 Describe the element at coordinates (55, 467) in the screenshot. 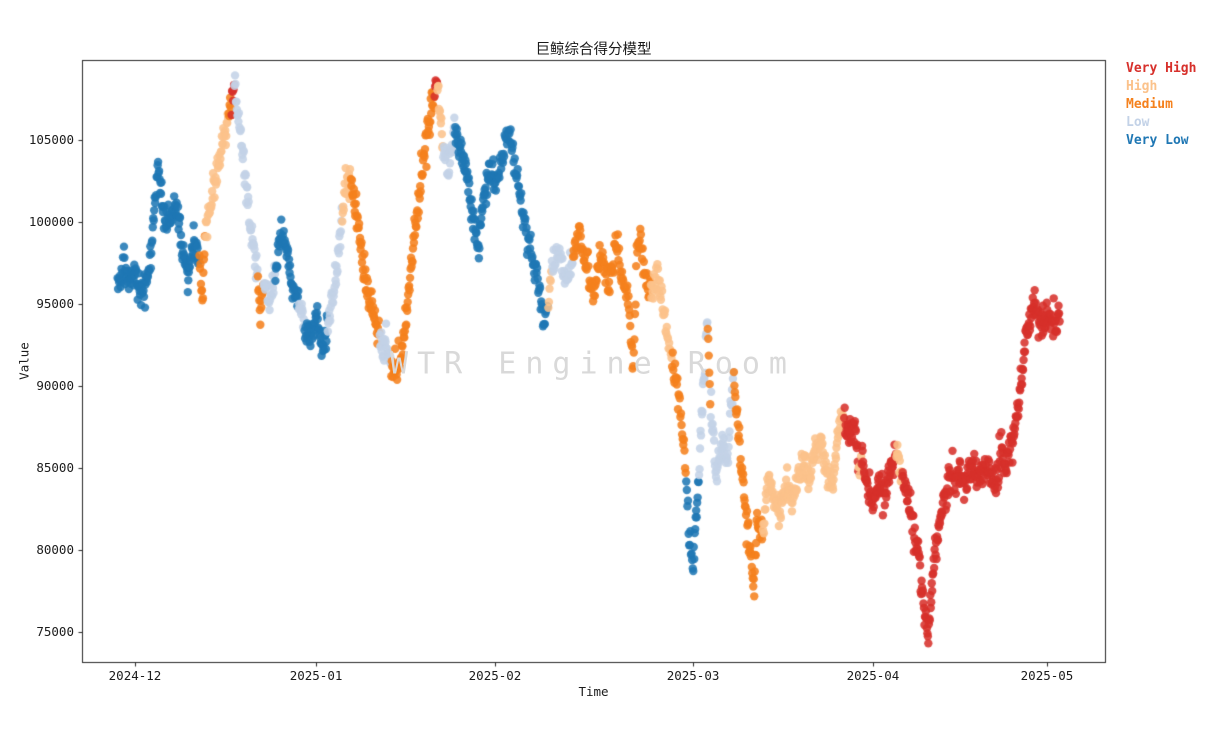

I see `y-tick-label: 85000` at that location.